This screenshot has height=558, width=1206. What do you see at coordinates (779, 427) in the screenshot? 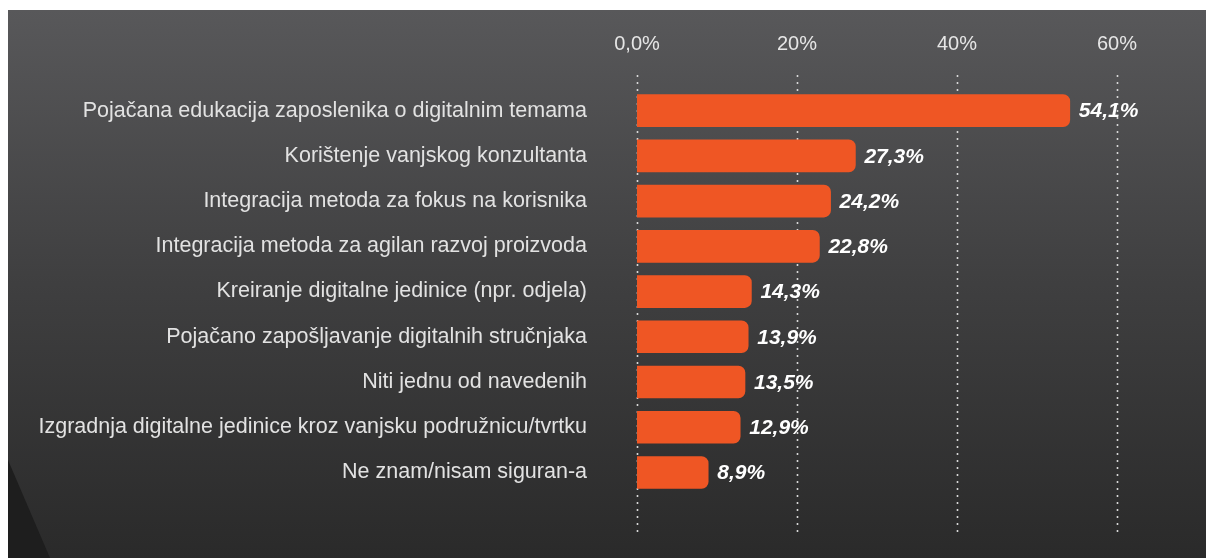
I see `data-label: 12,9%` at bounding box center [779, 427].